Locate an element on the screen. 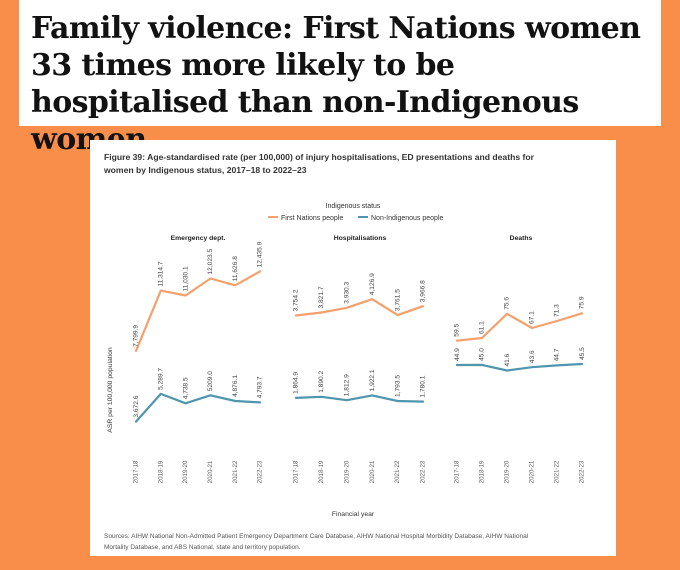 The width and height of the screenshot is (680, 570). x-tick-label-deaths: 2022-23 is located at coordinates (582, 471).